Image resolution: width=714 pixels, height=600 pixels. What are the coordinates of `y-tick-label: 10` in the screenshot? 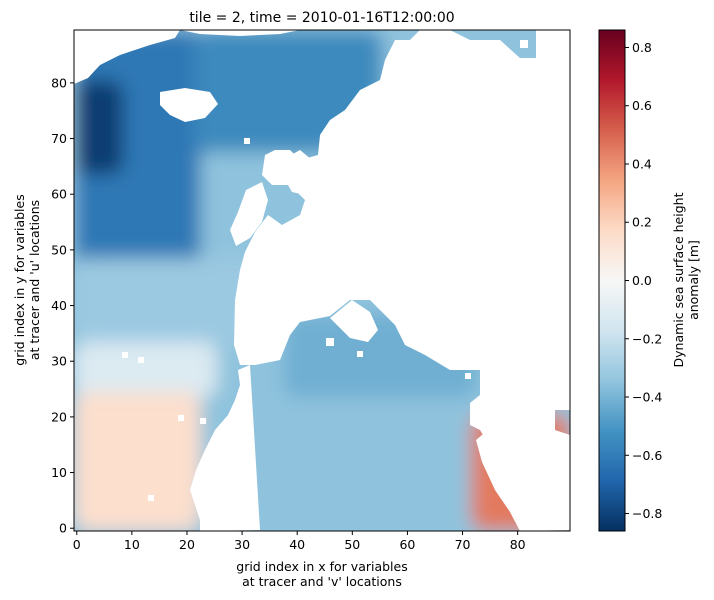 It's located at (59, 472).